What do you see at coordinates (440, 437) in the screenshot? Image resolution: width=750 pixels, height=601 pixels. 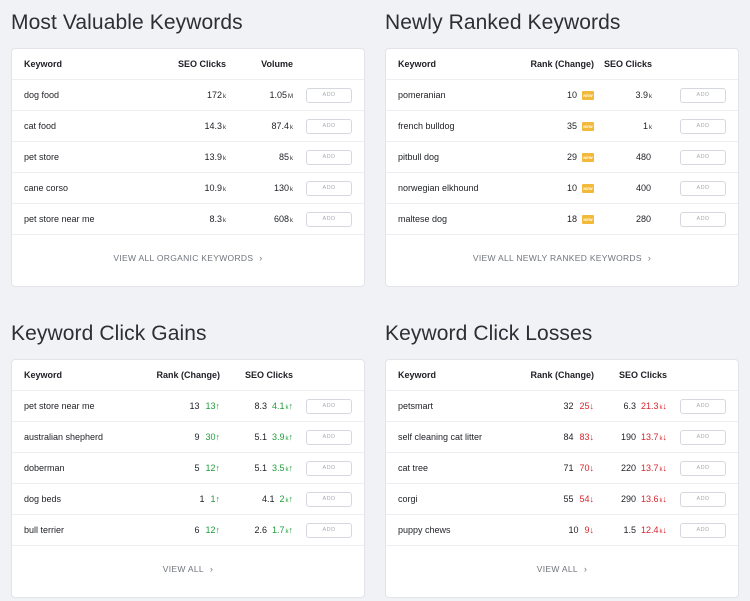 I see `keyword-cell: self cleaning cat litter` at bounding box center [440, 437].